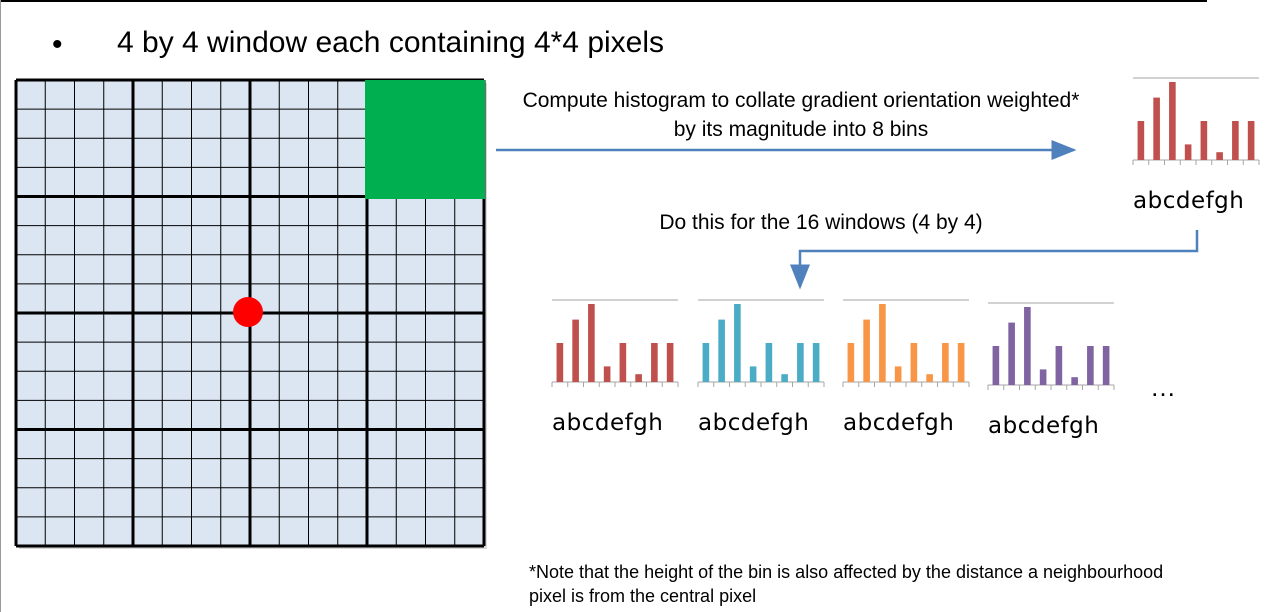 The image size is (1267, 612). What do you see at coordinates (1044, 426) in the screenshot?
I see `bin-labels-purple: abcdefgh` at bounding box center [1044, 426].